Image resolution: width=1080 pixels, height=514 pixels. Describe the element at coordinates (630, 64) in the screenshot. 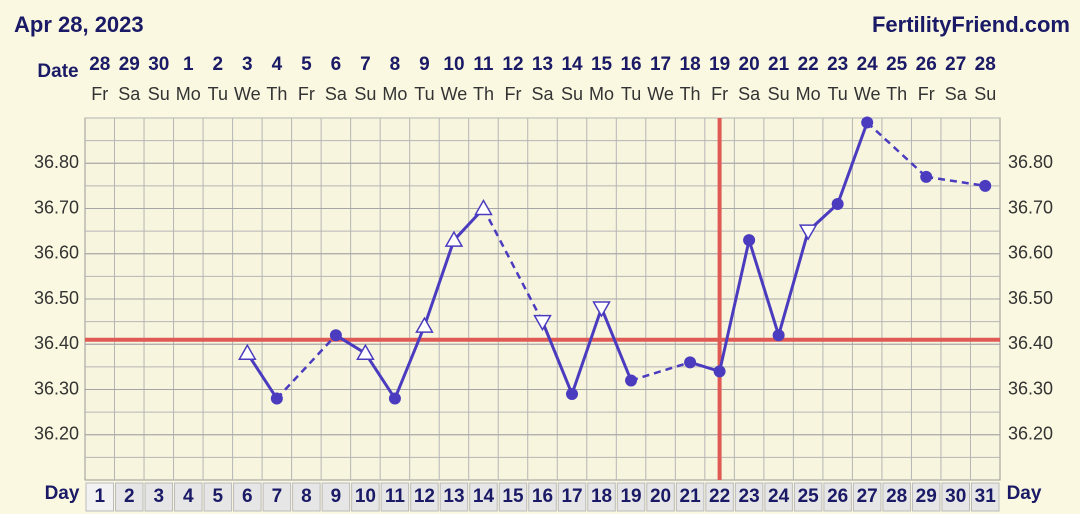

I see `date-label: 16` at that location.